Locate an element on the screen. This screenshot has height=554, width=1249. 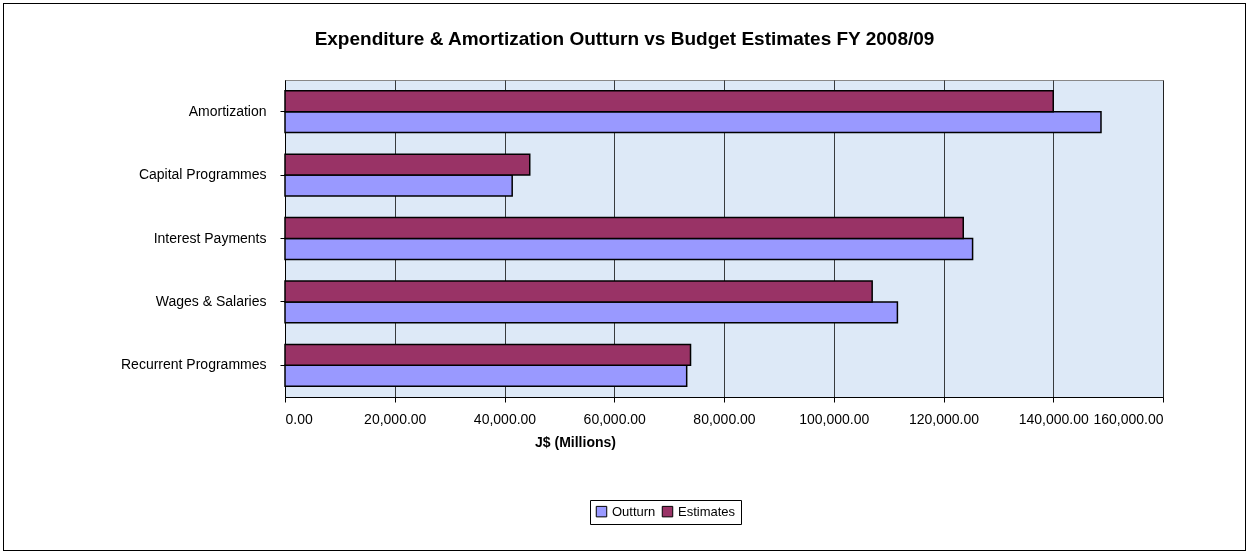
y-tick-label: Recurrent Programmes is located at coordinates (194, 364).